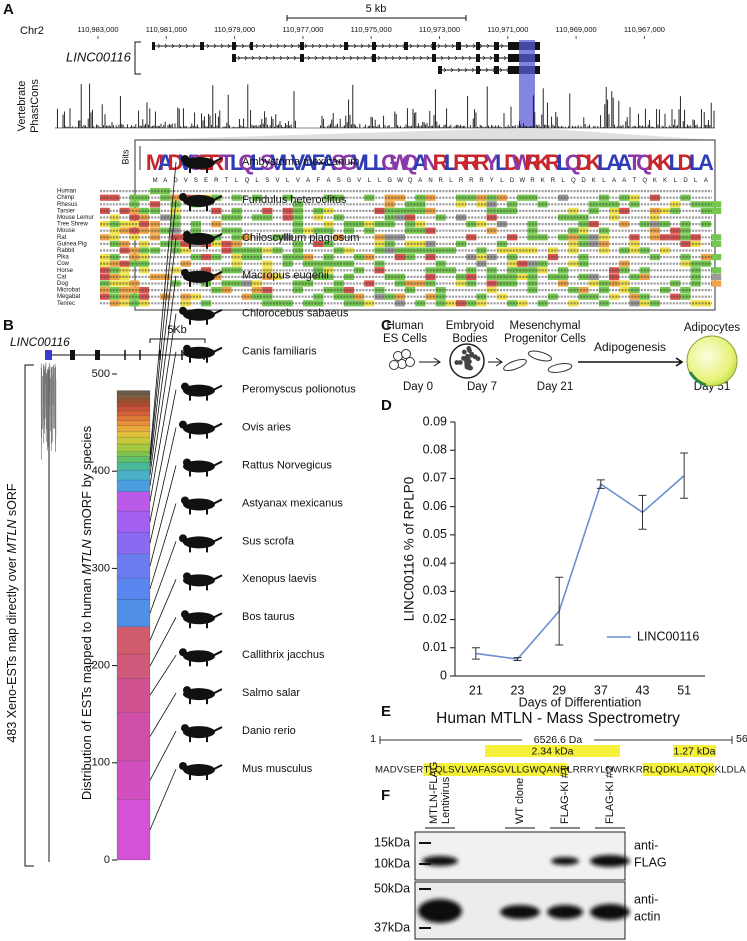 Image resolution: width=747 pixels, height=941 pixels. What do you see at coordinates (155, 181) in the screenshot?
I see `translation-letter: M` at bounding box center [155, 181].